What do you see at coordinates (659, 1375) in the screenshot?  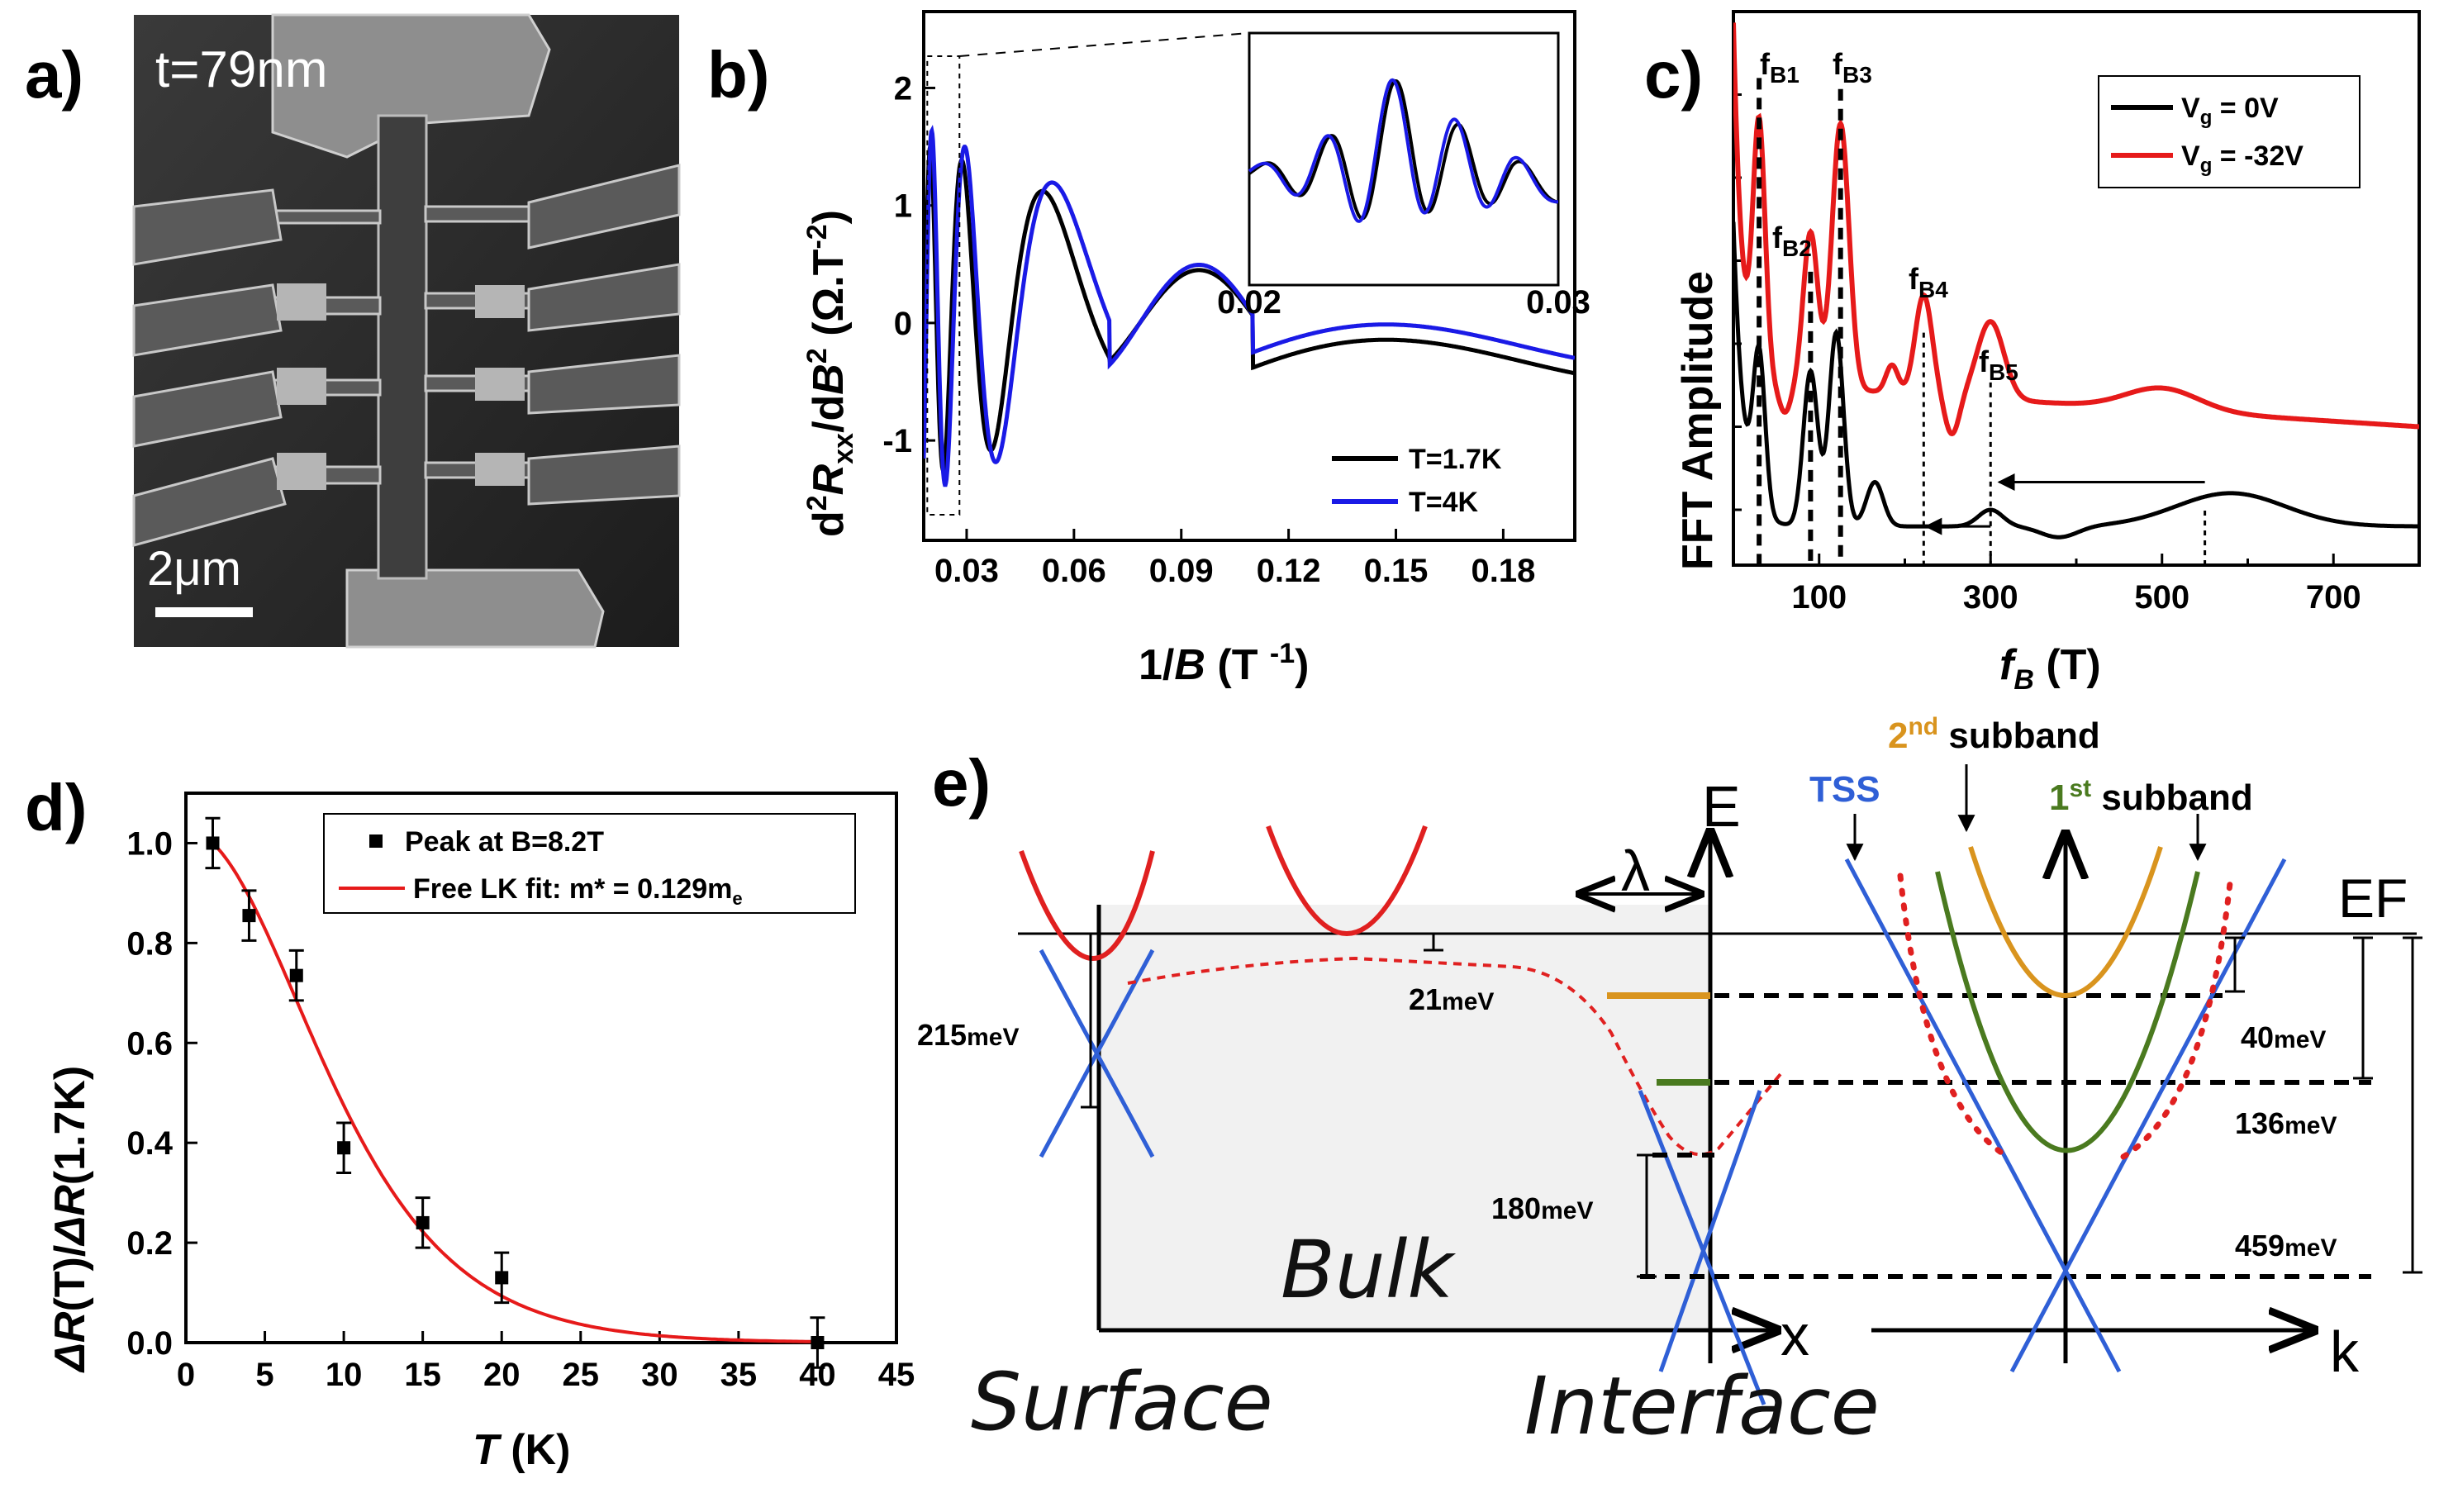 I see `chart-d-xtick-label: 30` at bounding box center [659, 1375].